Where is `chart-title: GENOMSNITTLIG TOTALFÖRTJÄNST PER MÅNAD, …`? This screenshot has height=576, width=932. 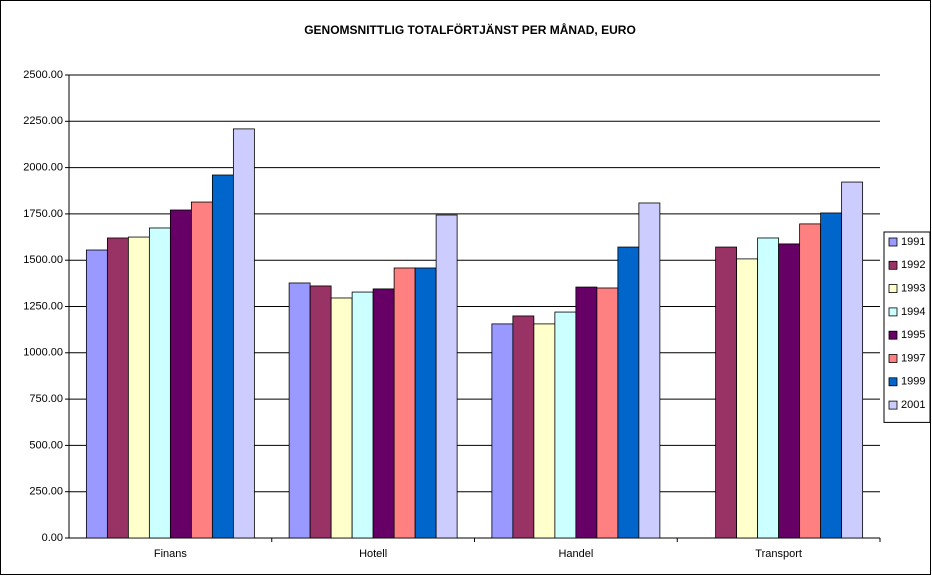 chart-title: GENOMSNITTLIG TOTALFÖRTJÄNST PER MÅNAD, … is located at coordinates (470, 29).